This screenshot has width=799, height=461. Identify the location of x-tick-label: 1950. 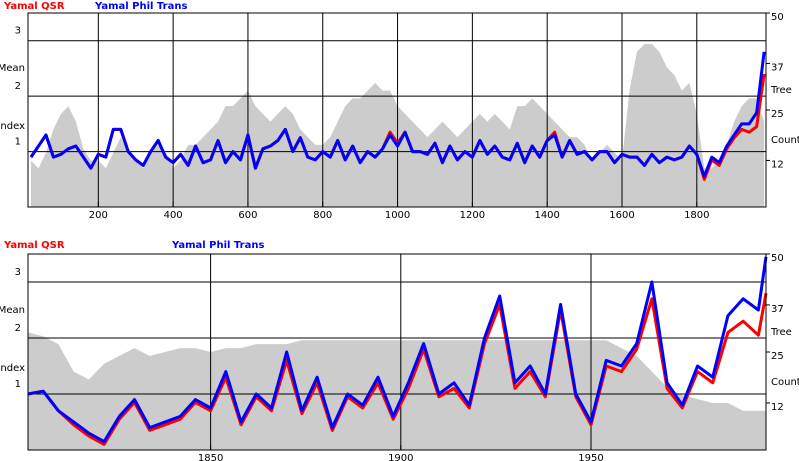
(590, 457).